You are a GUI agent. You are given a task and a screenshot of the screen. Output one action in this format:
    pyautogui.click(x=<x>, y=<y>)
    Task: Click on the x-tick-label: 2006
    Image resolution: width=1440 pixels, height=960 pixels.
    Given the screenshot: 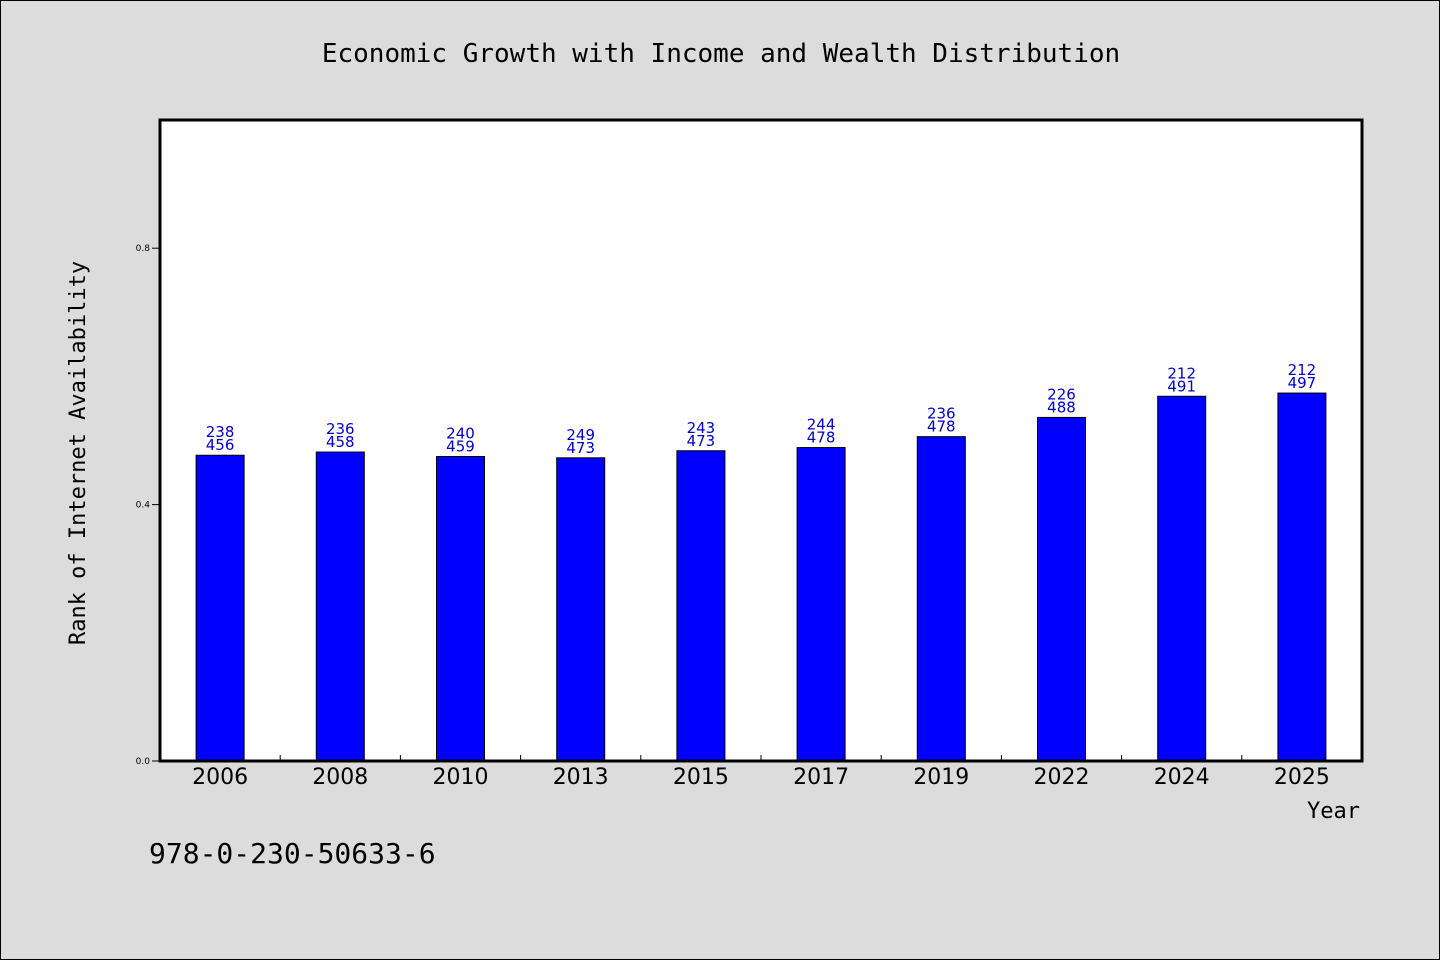 What is the action you would take?
    pyautogui.click(x=220, y=777)
    